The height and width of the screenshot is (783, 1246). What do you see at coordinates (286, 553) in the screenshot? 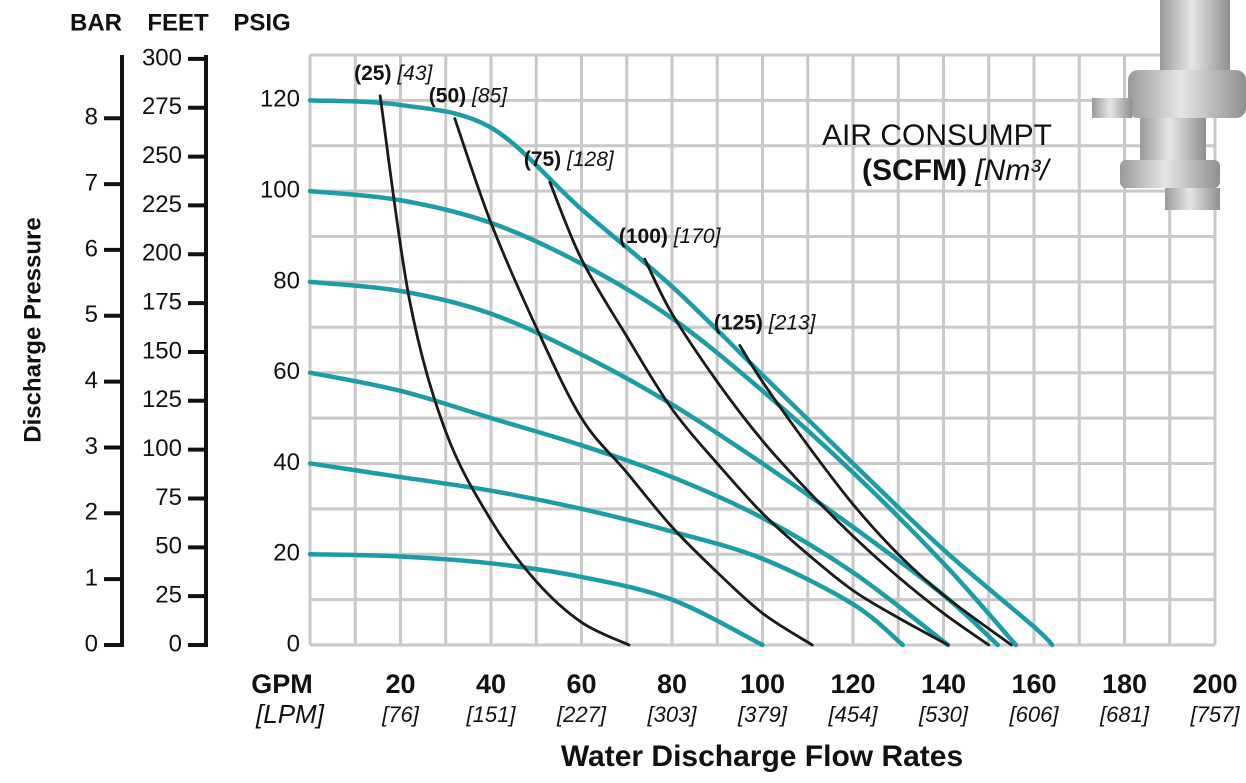
I see `y-tick-label: 20` at bounding box center [286, 553].